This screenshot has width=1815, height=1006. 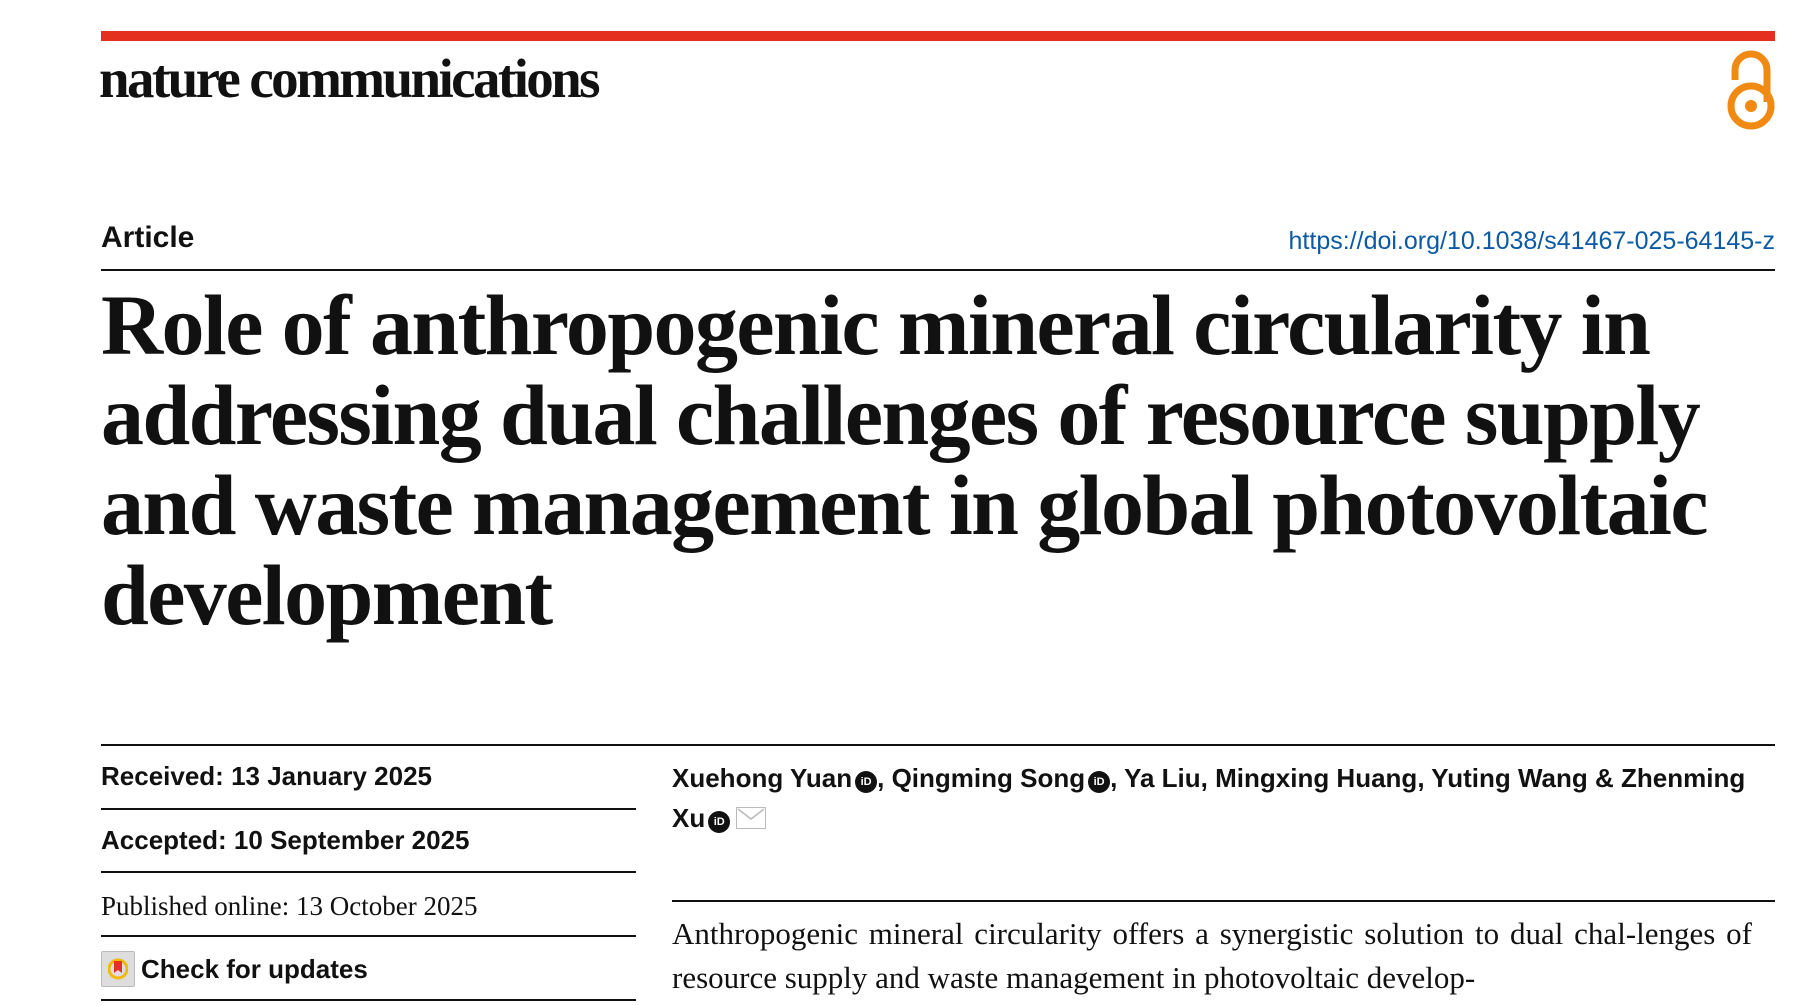 What do you see at coordinates (988, 778) in the screenshot?
I see `author-name: Qingming Song` at bounding box center [988, 778].